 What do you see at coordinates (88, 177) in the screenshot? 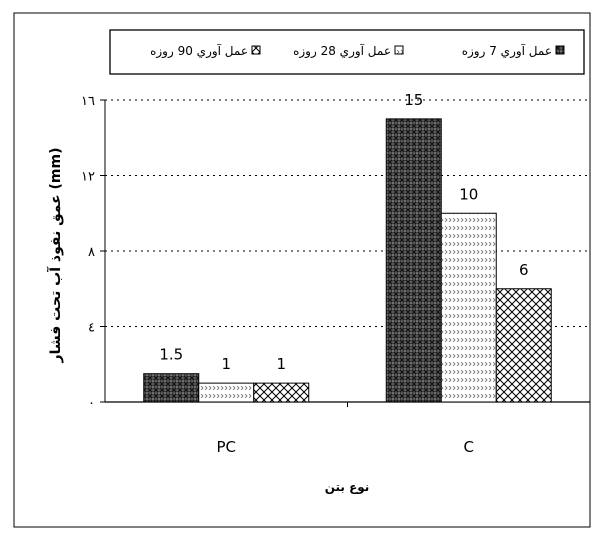
I see `y-tick-label: ١٢` at bounding box center [88, 177].